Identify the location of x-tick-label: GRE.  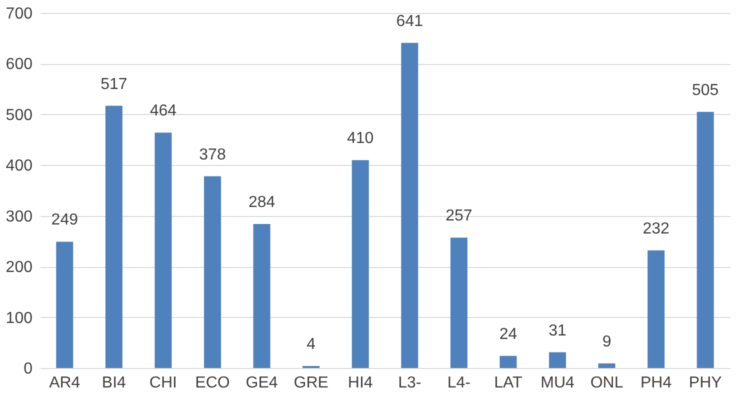
(311, 383).